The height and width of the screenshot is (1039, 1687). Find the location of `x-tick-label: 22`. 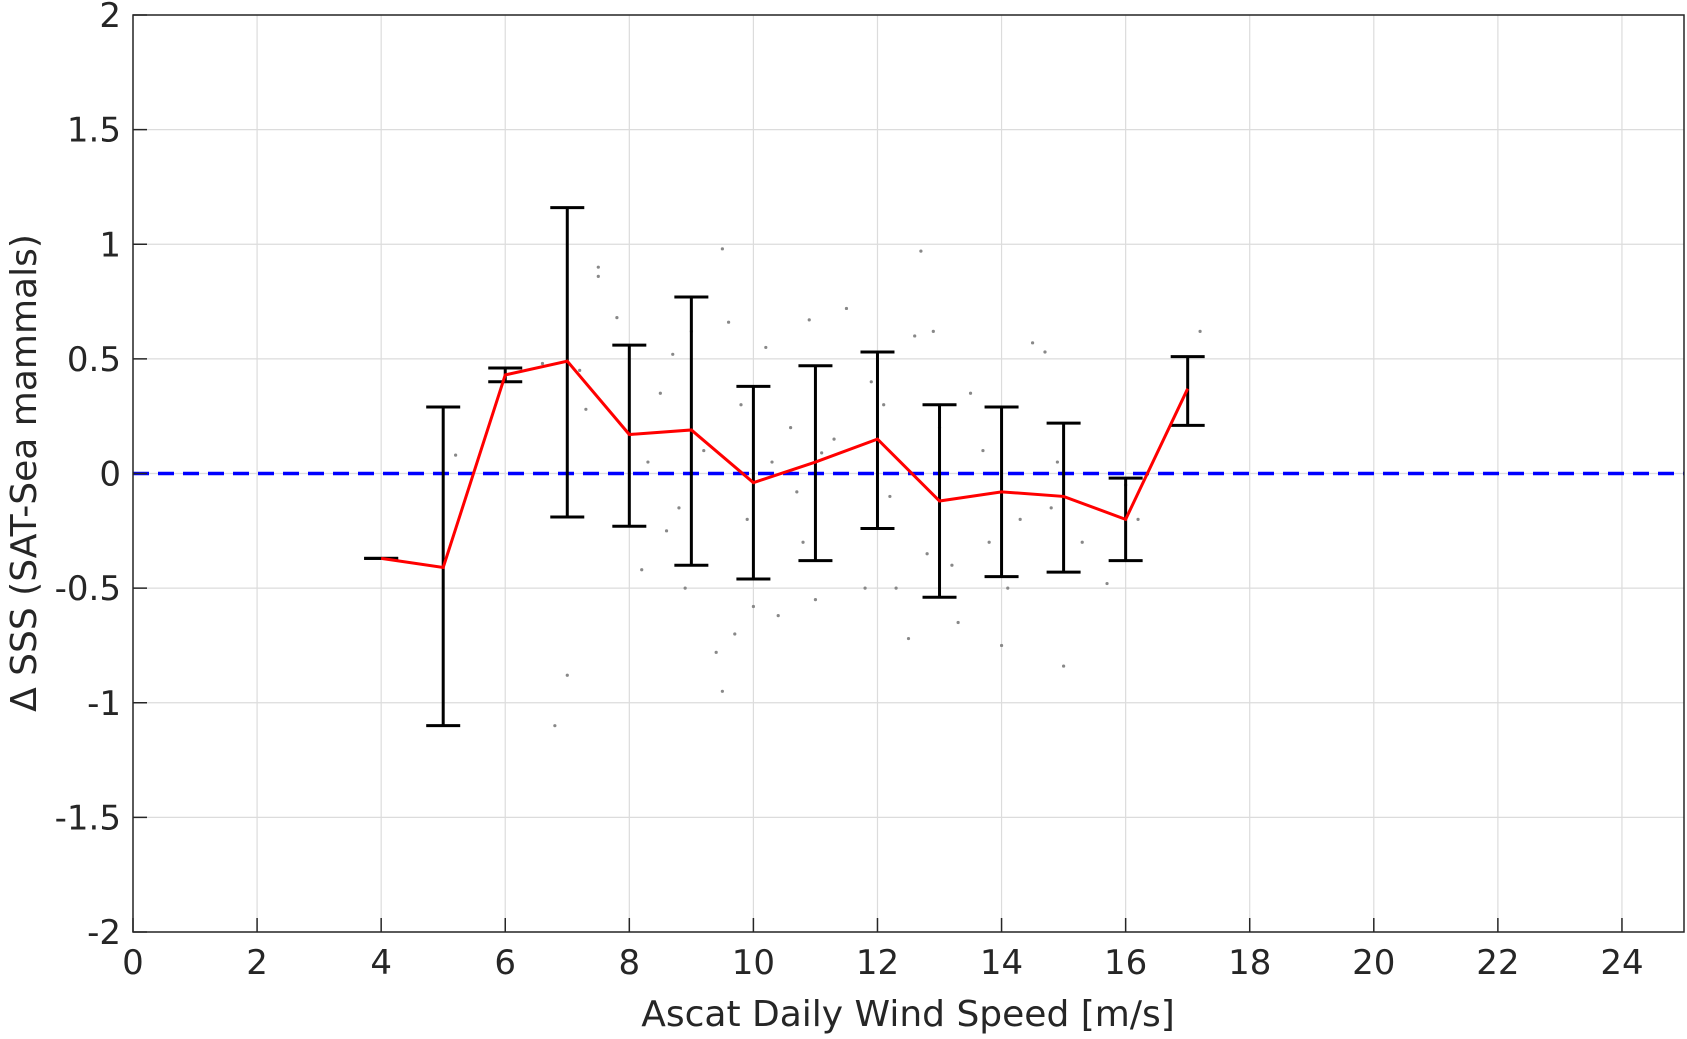

x-tick-label: 22 is located at coordinates (1497, 963).